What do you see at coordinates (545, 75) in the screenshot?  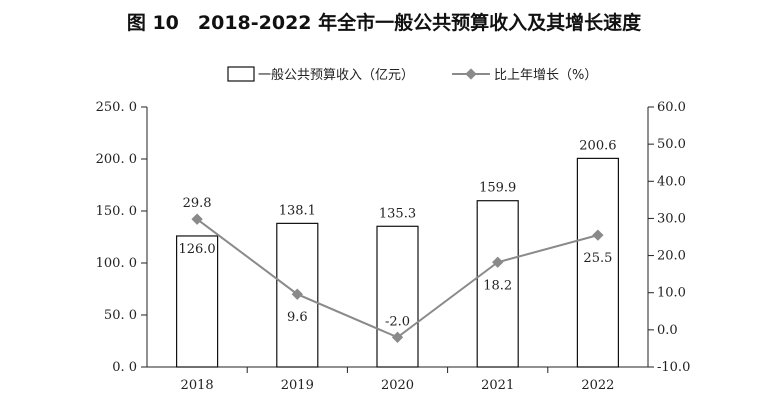 I see `legend-line-label: 比上年增长（%）` at bounding box center [545, 75].